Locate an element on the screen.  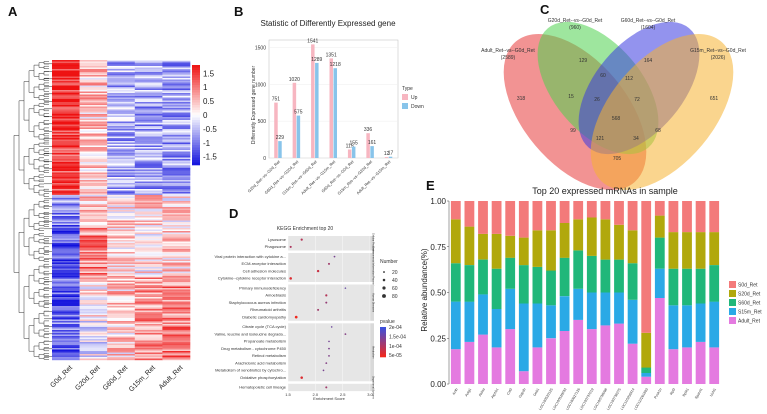
heatmap-column-label: G20d_Ret is located at coordinates (88, 378).